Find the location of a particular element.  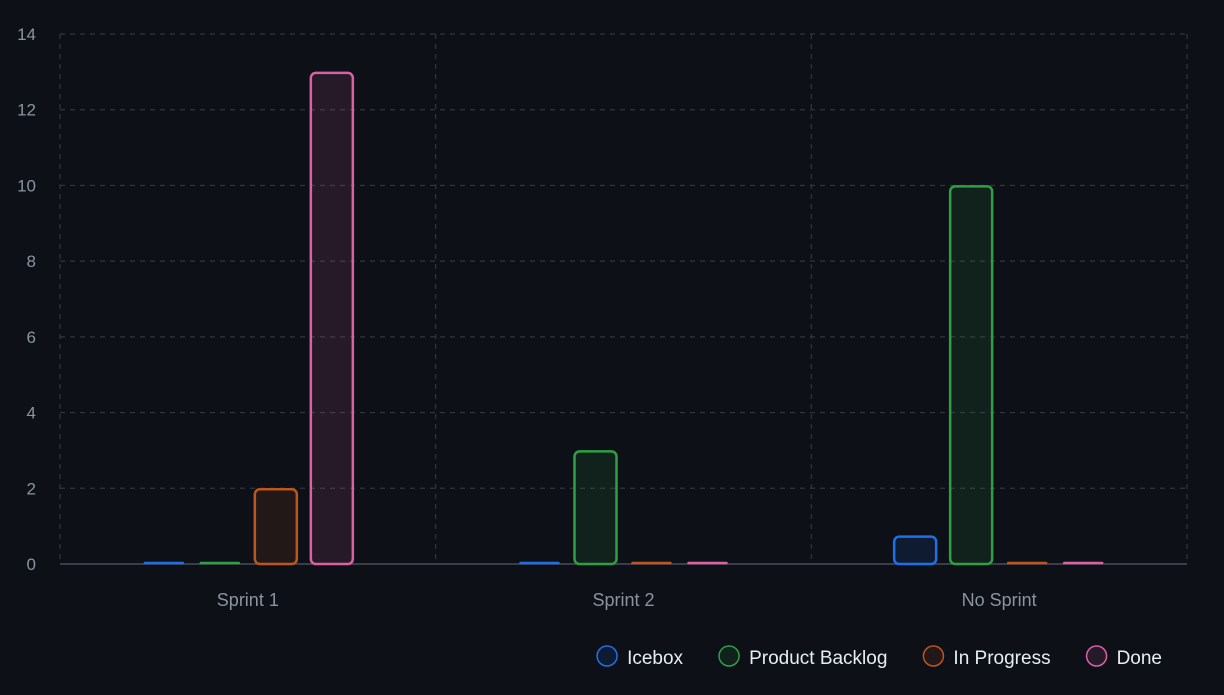

y-tick-label: 2 is located at coordinates (31, 488).